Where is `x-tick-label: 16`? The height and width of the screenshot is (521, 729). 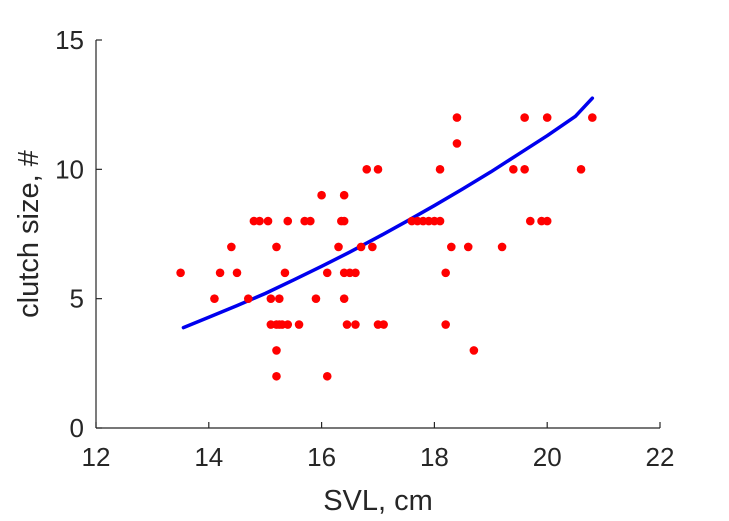 x-tick-label: 16 is located at coordinates (321, 457).